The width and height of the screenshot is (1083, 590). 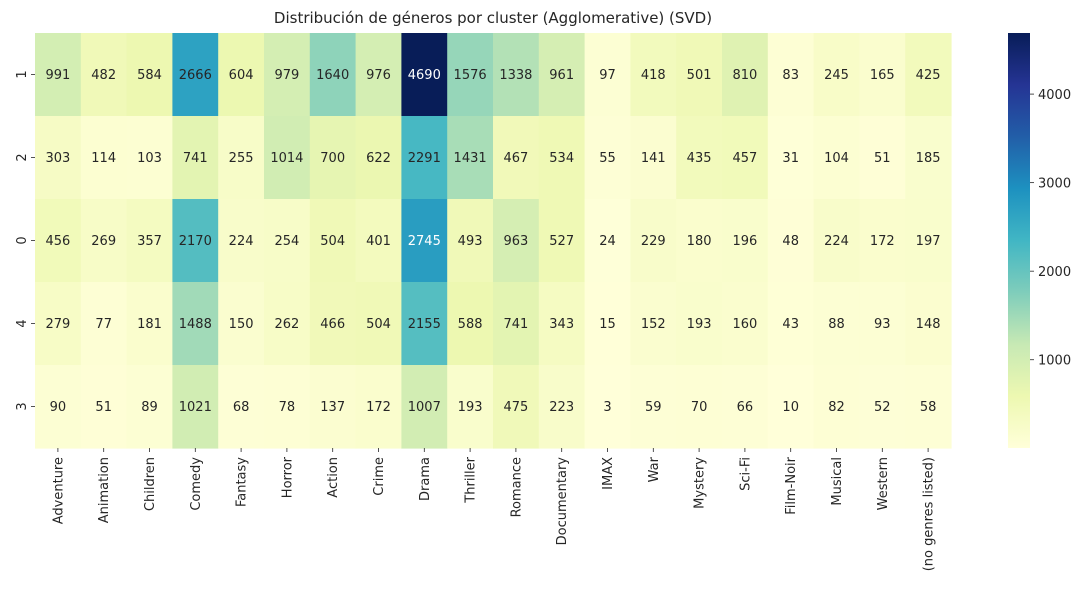 I want to click on cell-value-label: 963, so click(x=515, y=241).